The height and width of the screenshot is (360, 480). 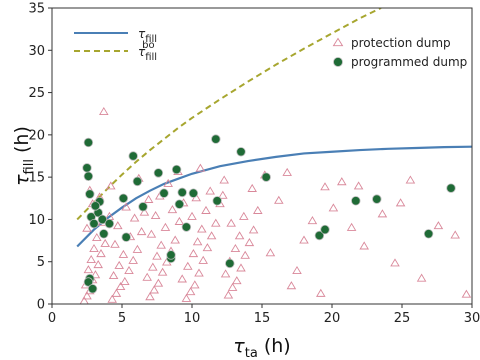 I want to click on x-axis-label-unit: (h), so click(x=274, y=346).